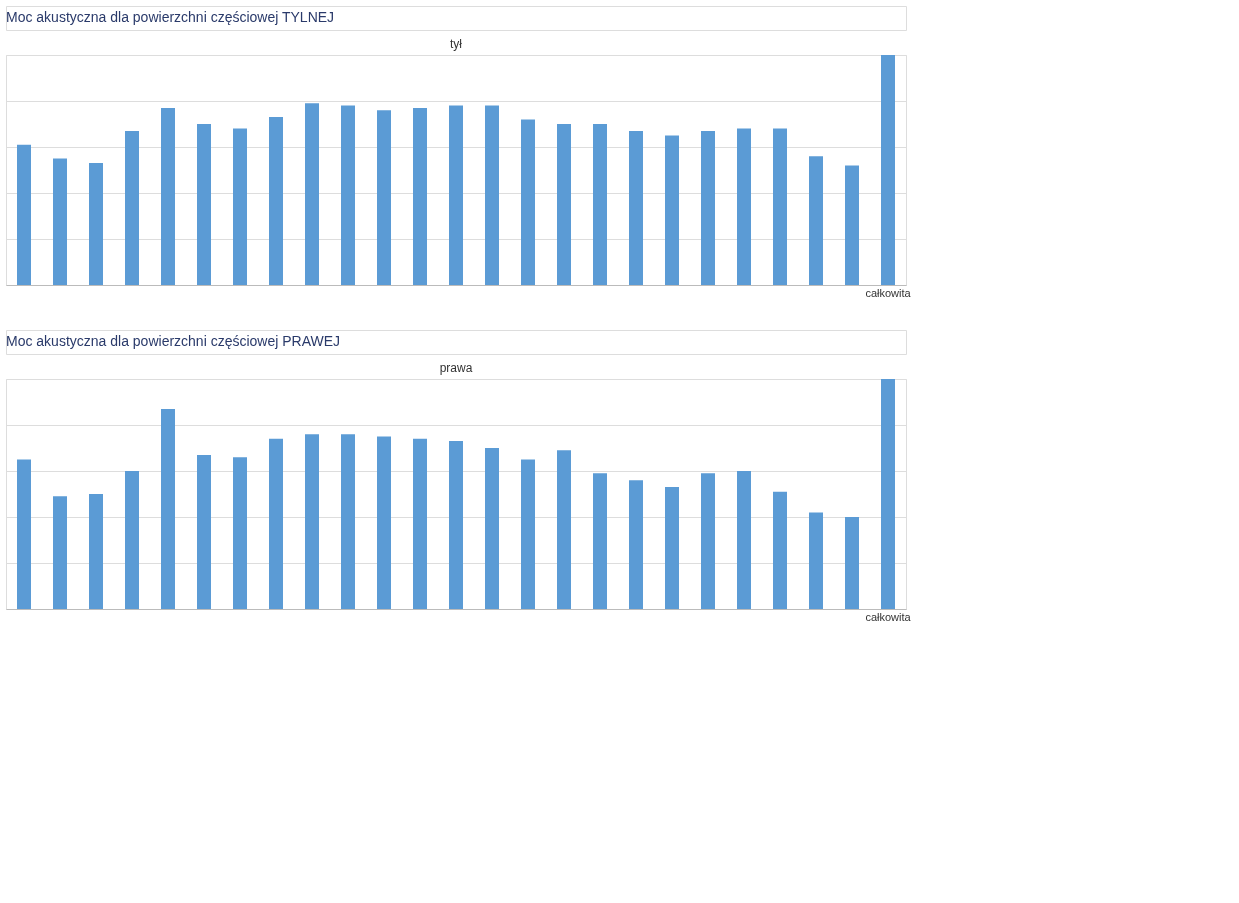 The width and height of the screenshot is (1239, 903). What do you see at coordinates (170, 17) in the screenshot?
I see `text: Moc akustyczna dla powierzchni częściowej TYLNEJ` at bounding box center [170, 17].